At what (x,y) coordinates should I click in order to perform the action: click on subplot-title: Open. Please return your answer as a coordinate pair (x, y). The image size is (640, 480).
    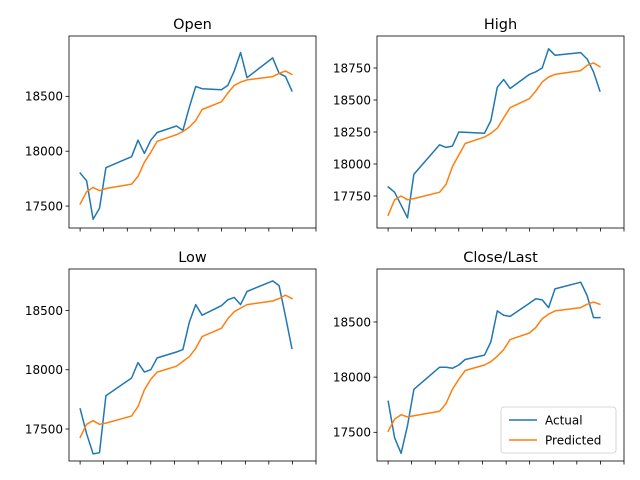
    Looking at the image, I should click on (192, 25).